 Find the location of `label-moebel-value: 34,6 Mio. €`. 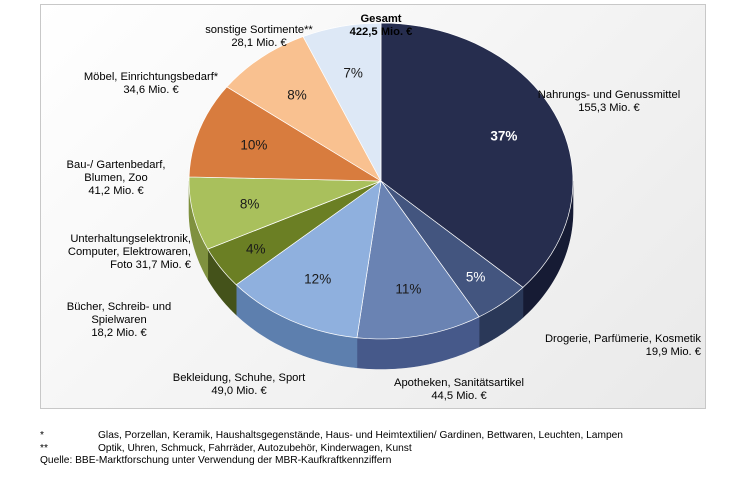

label-moebel-value: 34,6 Mio. € is located at coordinates (151, 90).